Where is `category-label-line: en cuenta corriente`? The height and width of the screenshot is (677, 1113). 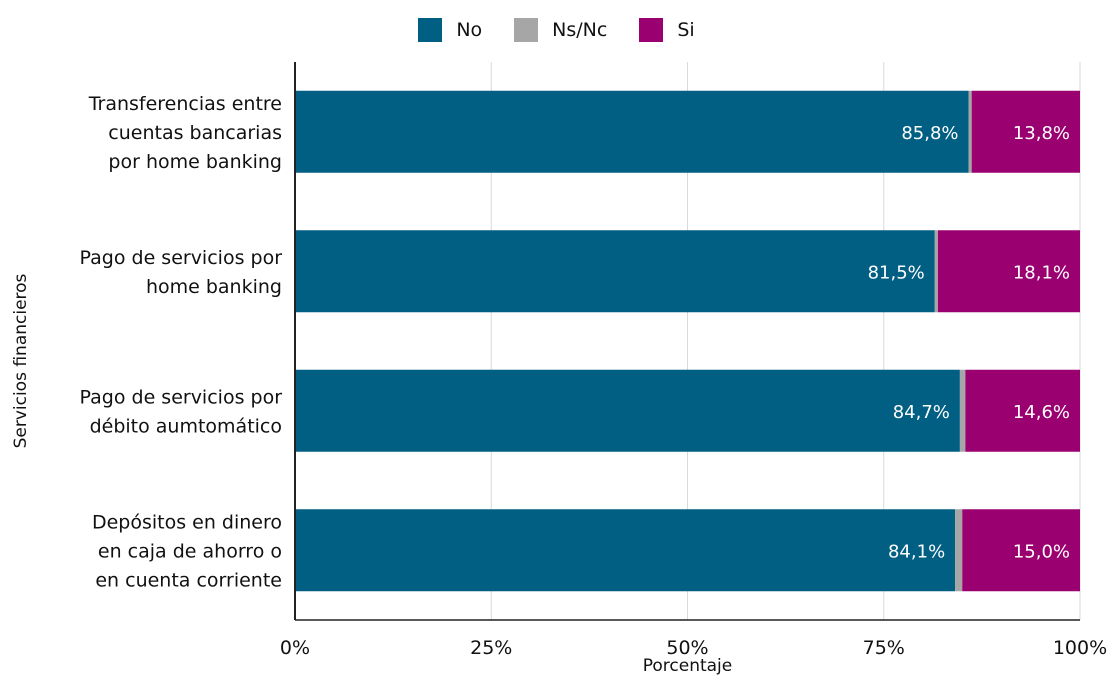 category-label-line: en cuenta corriente is located at coordinates (188, 580).